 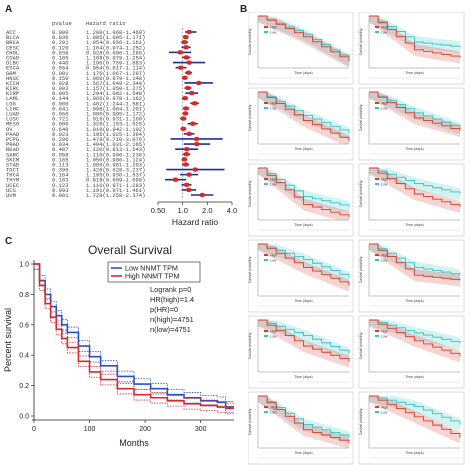 What do you see at coordinates (13, 47) in the screenshot?
I see `forest-cancer-label: CESC` at bounding box center [13, 47].